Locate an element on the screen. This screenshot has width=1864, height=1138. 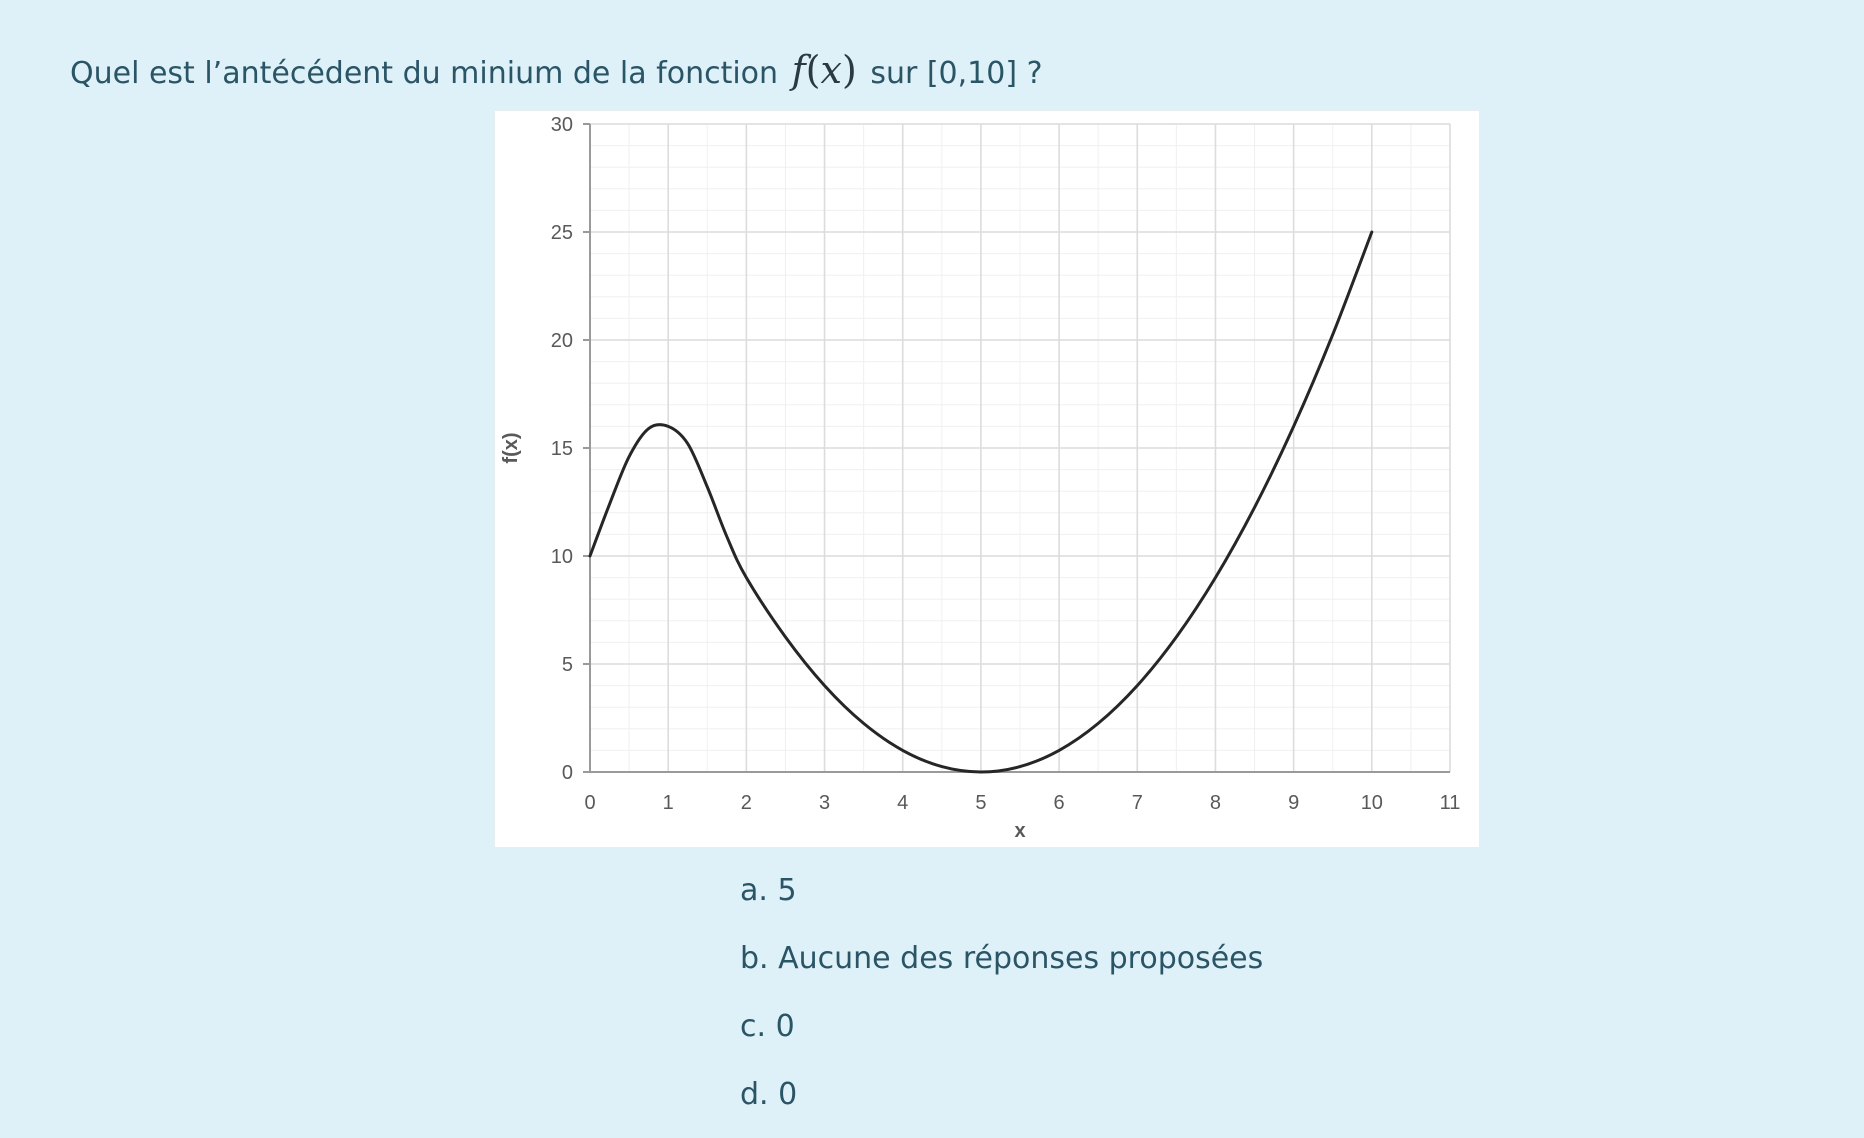
y-tick-label: 5 is located at coordinates (567, 665).